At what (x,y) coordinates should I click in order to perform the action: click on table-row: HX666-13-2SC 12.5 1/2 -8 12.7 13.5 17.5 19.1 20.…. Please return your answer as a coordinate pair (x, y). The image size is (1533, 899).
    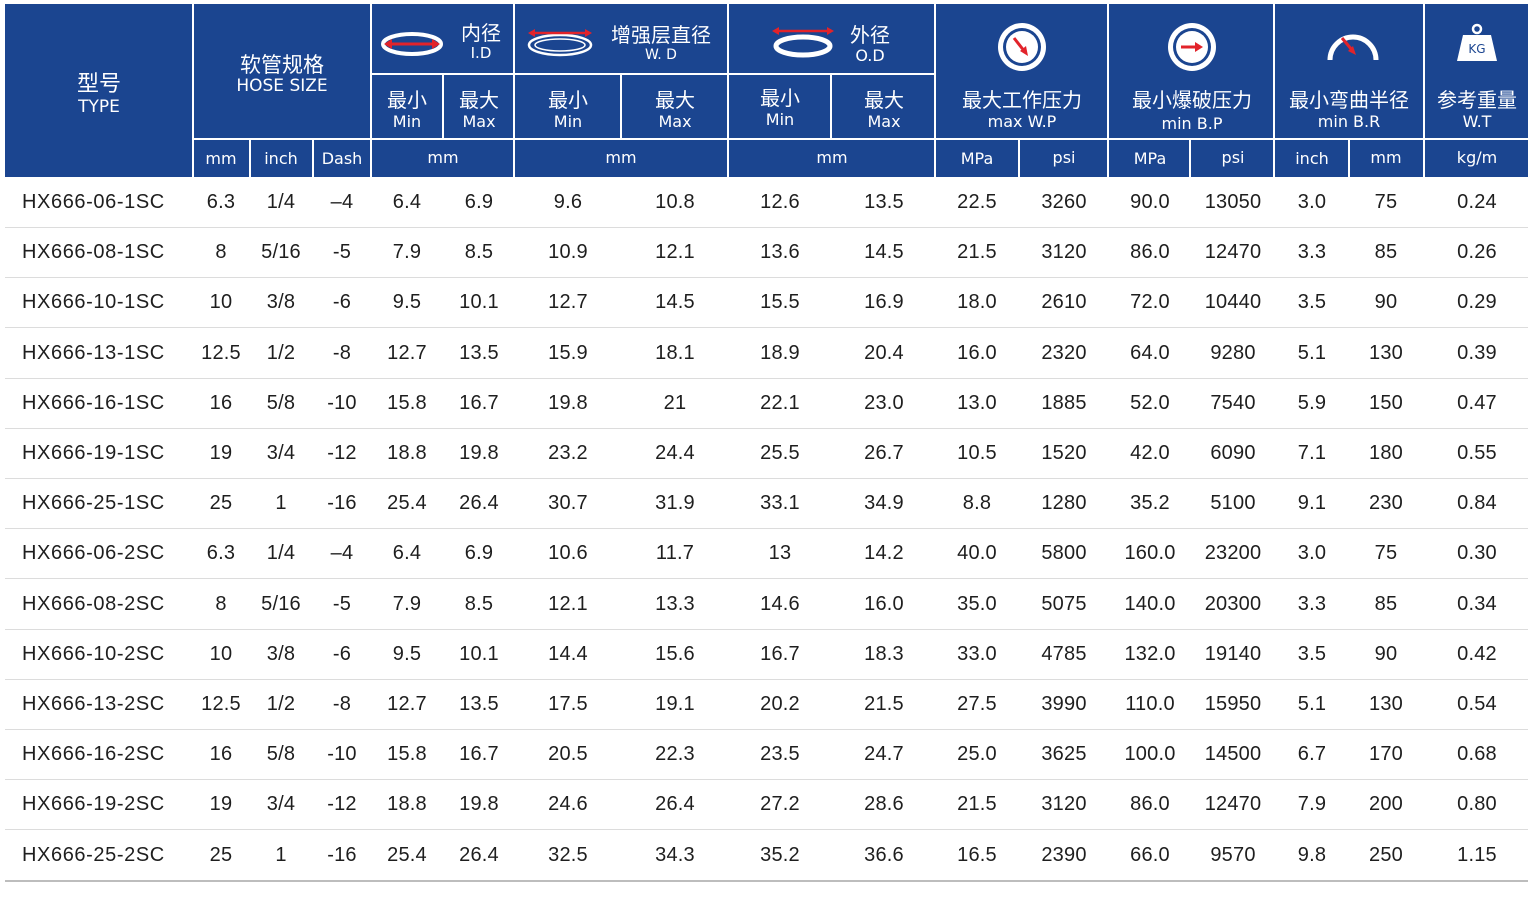
    Looking at the image, I should click on (766, 704).